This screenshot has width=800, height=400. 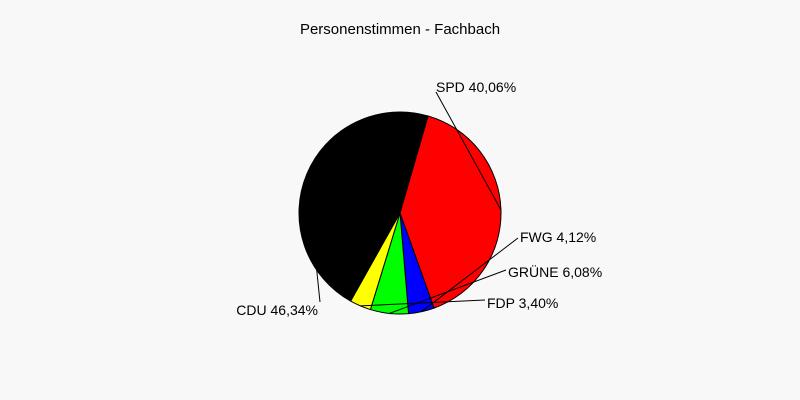 I want to click on slice-label: FDP 3,40%, so click(x=522, y=303).